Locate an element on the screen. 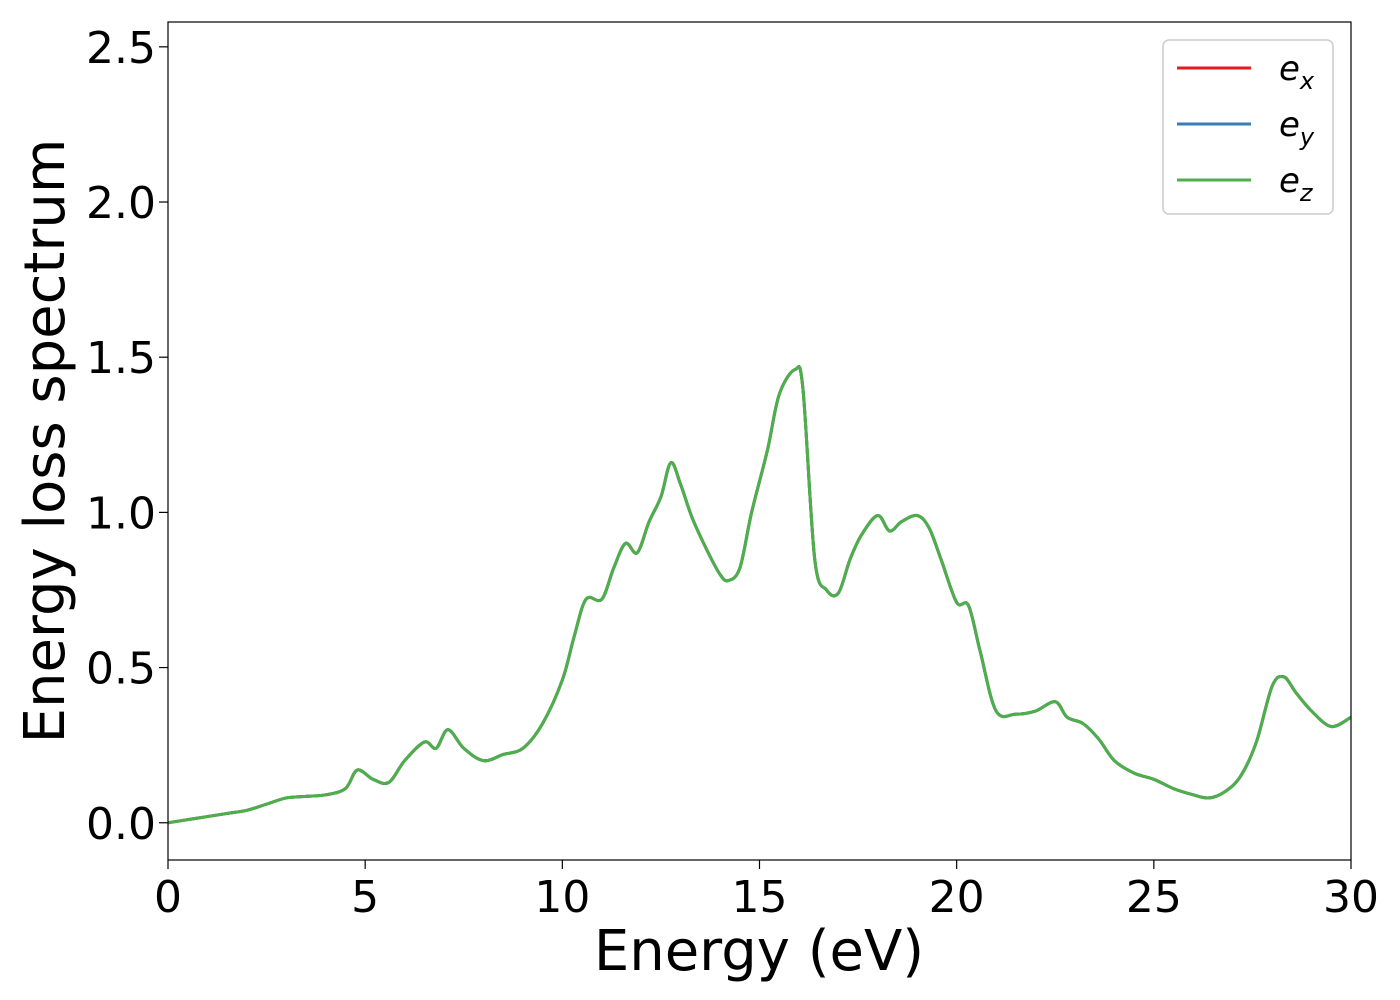  x-tick-label: 25 is located at coordinates (1154, 897).